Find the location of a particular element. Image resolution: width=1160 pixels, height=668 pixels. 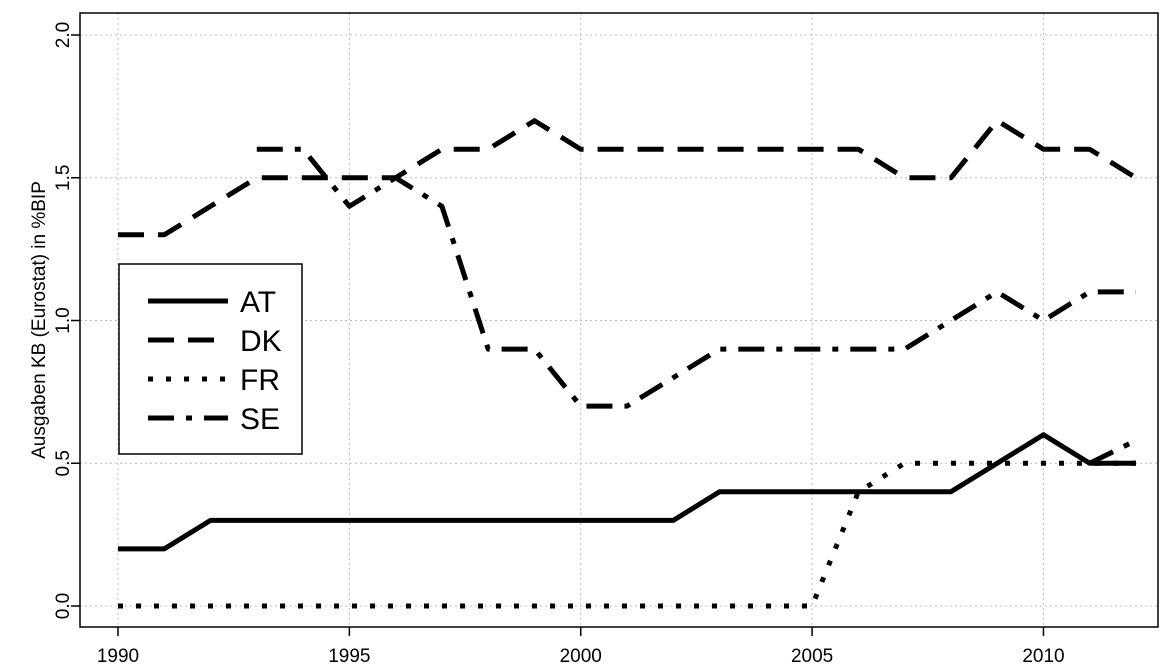

y-tick-label: 0.0 is located at coordinates (63, 606).